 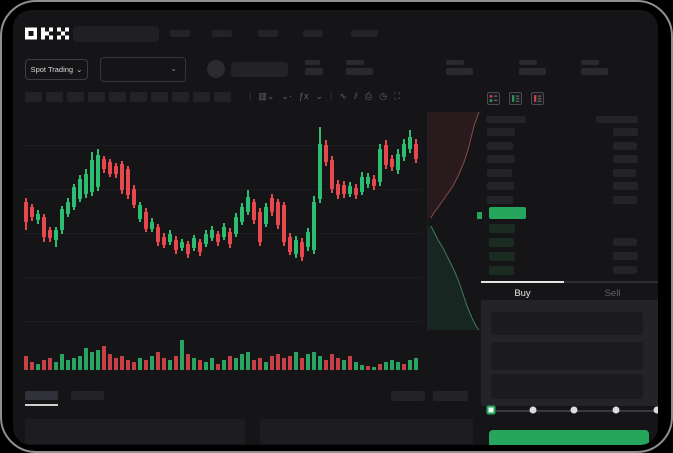 What do you see at coordinates (515, 98) in the screenshot?
I see `orderbook-buys-icon` at bounding box center [515, 98].